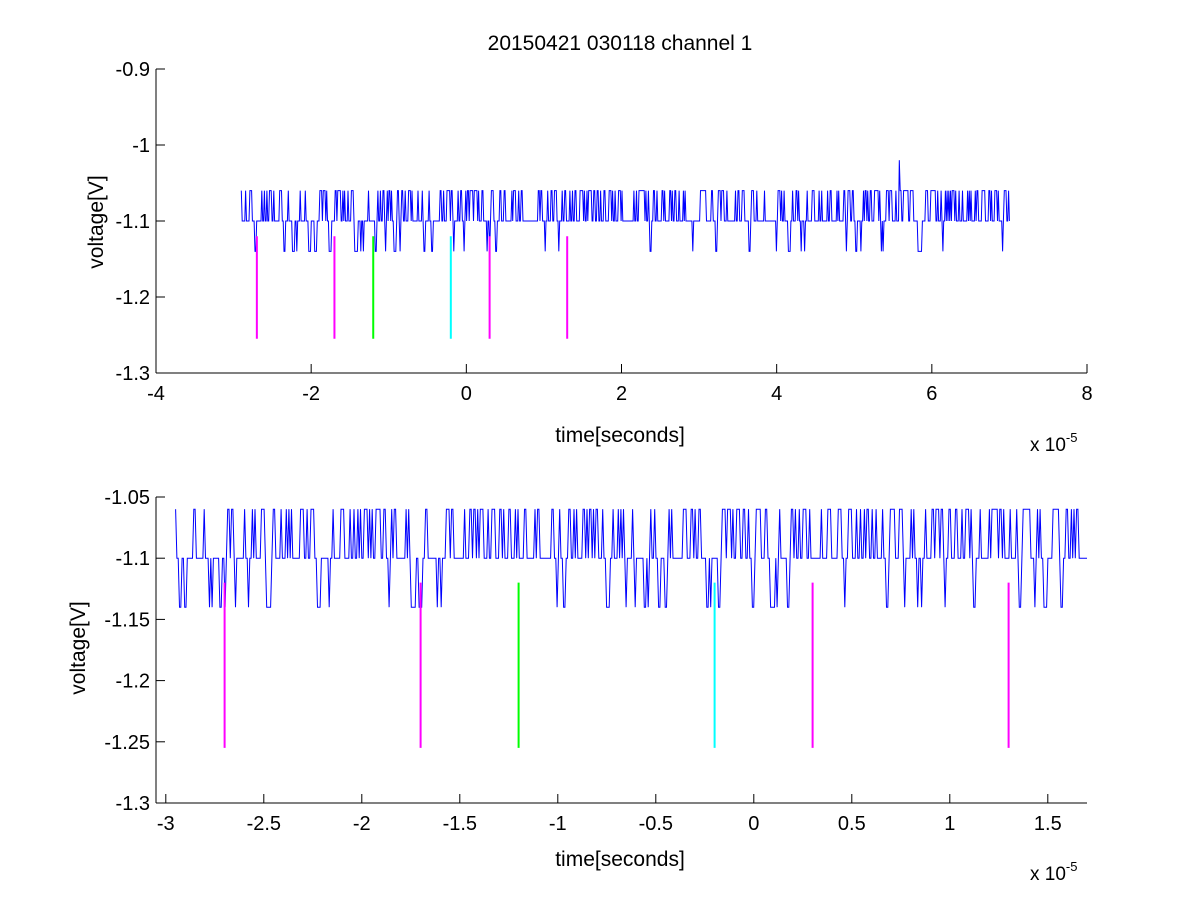 Image resolution: width=1200 pixels, height=906 pixels. What do you see at coordinates (1048, 824) in the screenshot?
I see `bottom-x-tick-label: 1.5` at bounding box center [1048, 824].